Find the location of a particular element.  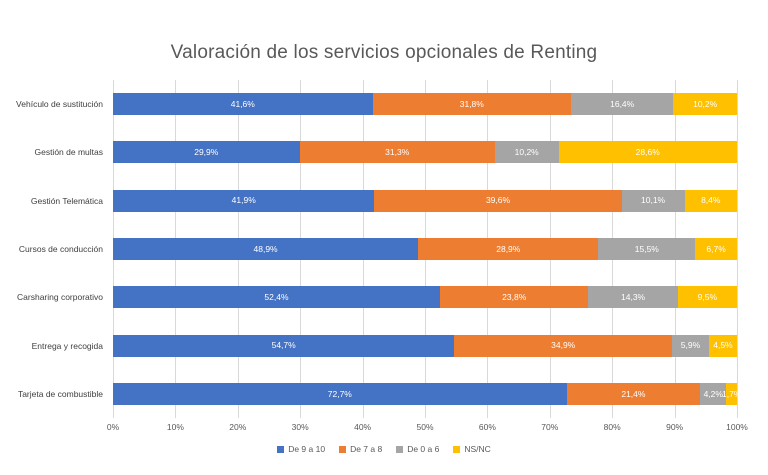

data-label: 31,8% is located at coordinates (471, 103).